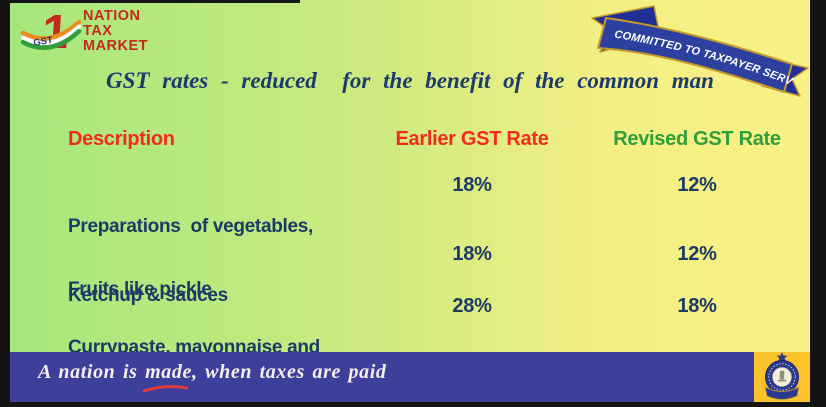 The width and height of the screenshot is (826, 407). Describe the element at coordinates (782, 393) in the screenshot. I see `seal-banner-scroll` at that location.